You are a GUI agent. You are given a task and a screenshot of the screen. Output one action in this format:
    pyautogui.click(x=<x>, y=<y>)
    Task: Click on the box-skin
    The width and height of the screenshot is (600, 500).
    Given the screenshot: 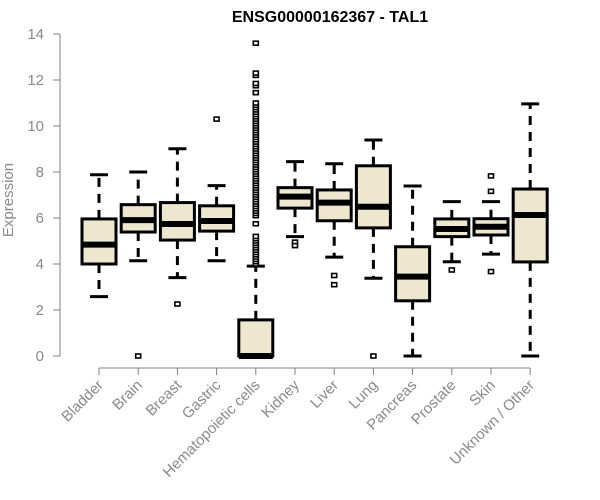 What is the action you would take?
    pyautogui.click(x=491, y=224)
    